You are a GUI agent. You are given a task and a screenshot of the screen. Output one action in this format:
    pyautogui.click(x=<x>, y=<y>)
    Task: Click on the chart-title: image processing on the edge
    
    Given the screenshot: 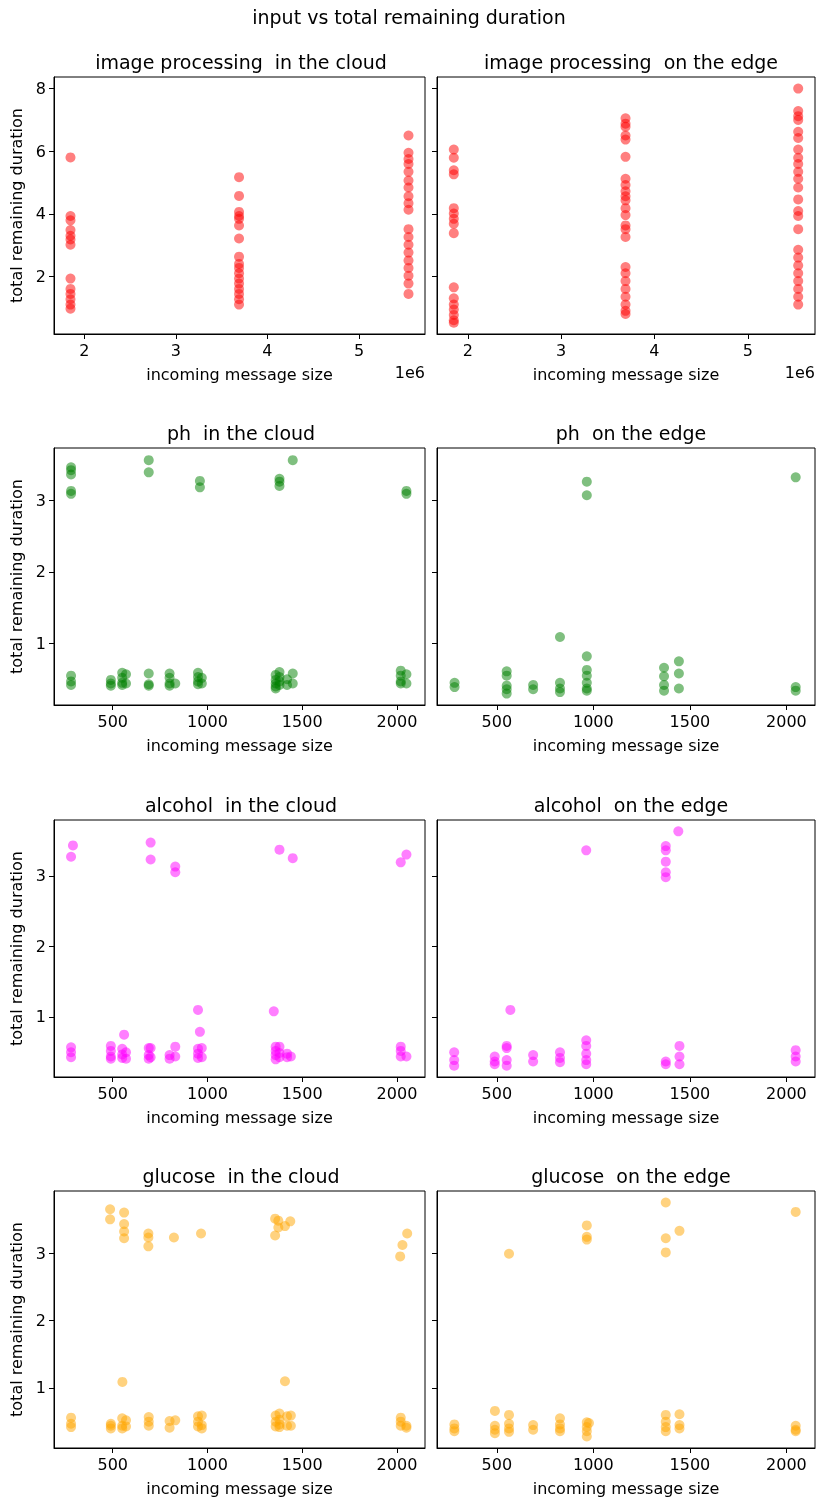 What is the action you would take?
    pyautogui.click(x=631, y=61)
    